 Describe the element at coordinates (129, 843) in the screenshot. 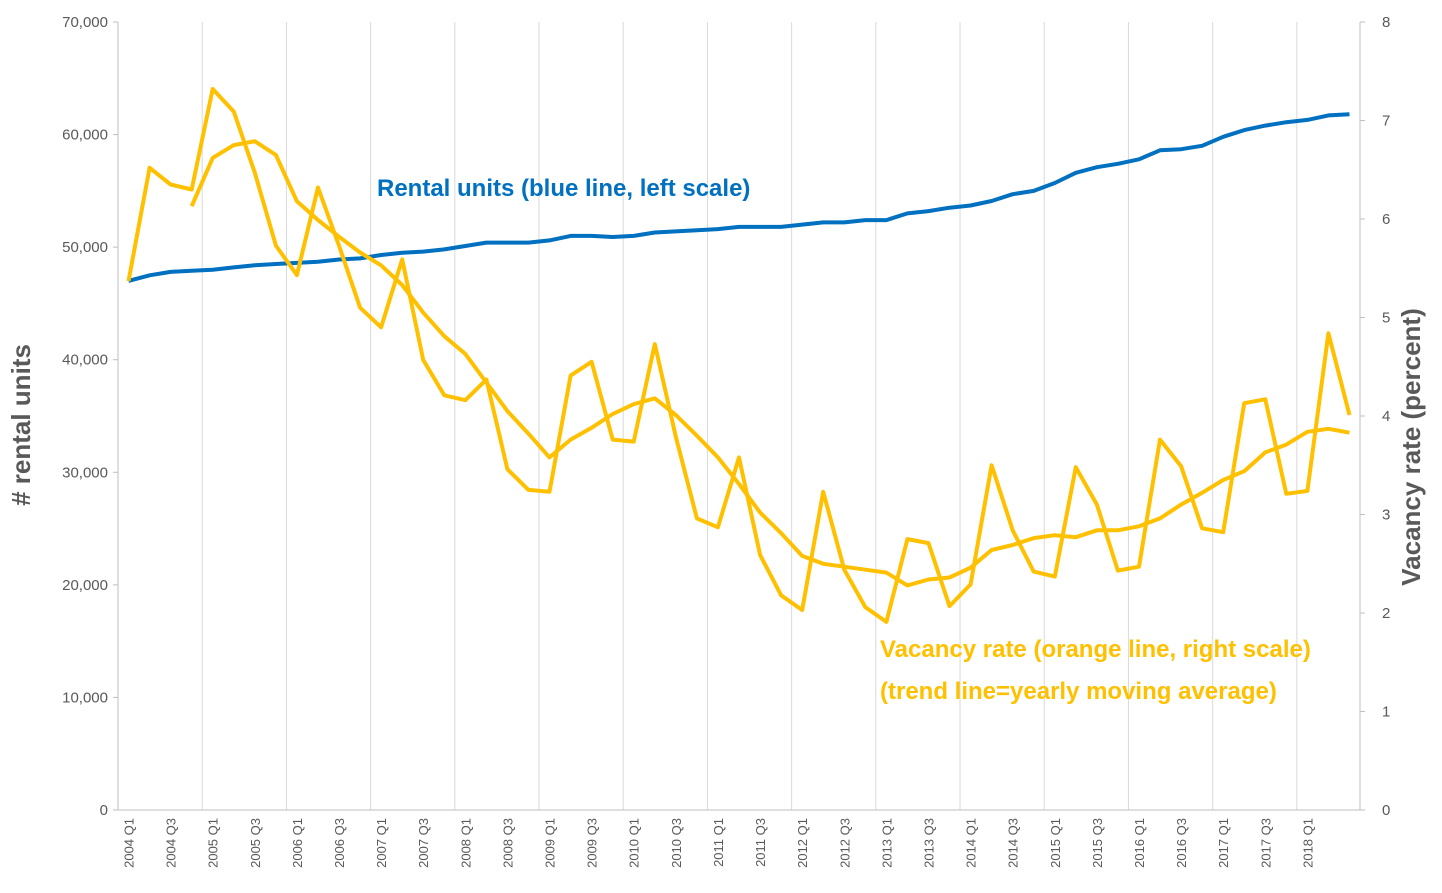

I see `x-tick-label: 2004 Q1` at that location.